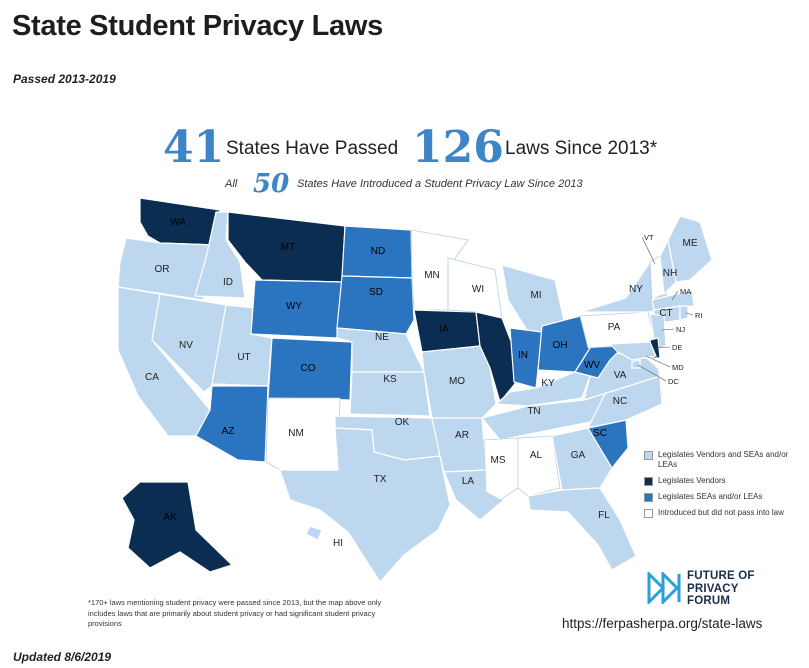  Describe the element at coordinates (365, 505) in the screenshot. I see `state-tx` at that location.